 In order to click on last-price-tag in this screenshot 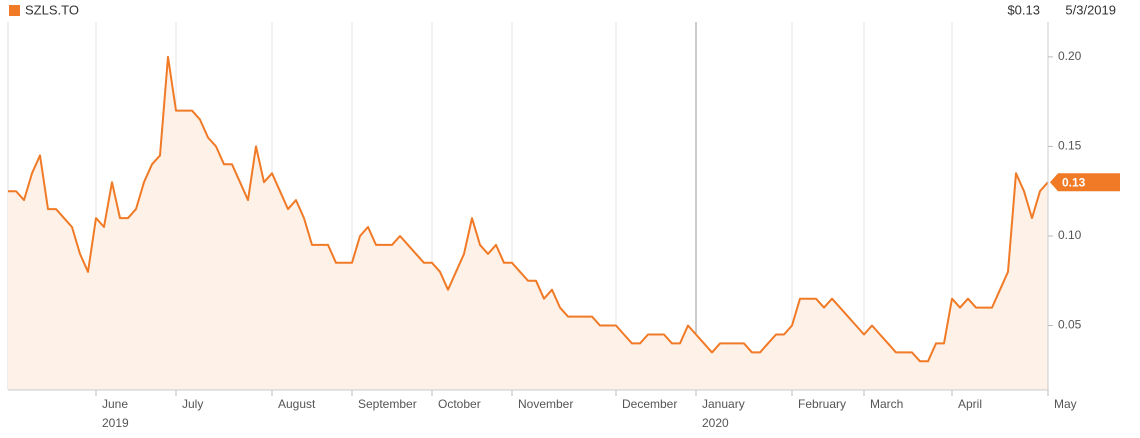, I will do `click(1085, 182)`.